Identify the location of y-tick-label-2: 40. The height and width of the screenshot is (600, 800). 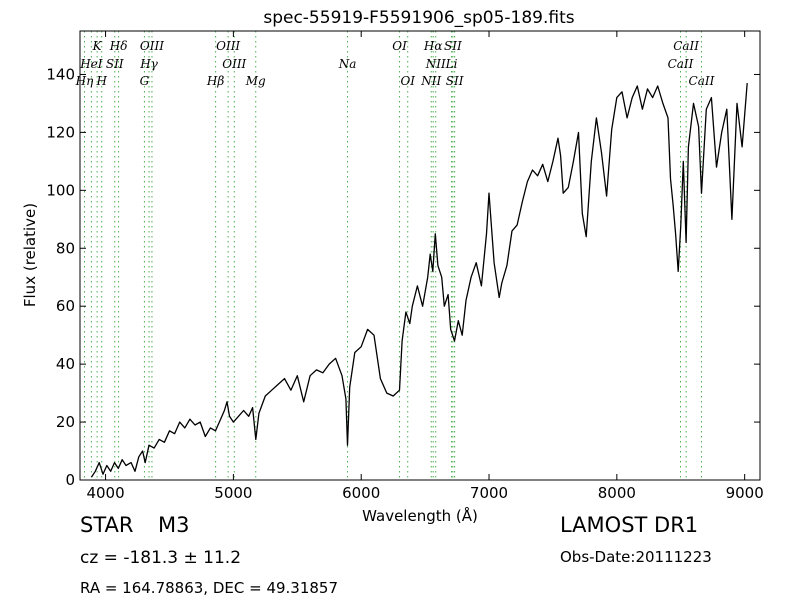
(65, 364).